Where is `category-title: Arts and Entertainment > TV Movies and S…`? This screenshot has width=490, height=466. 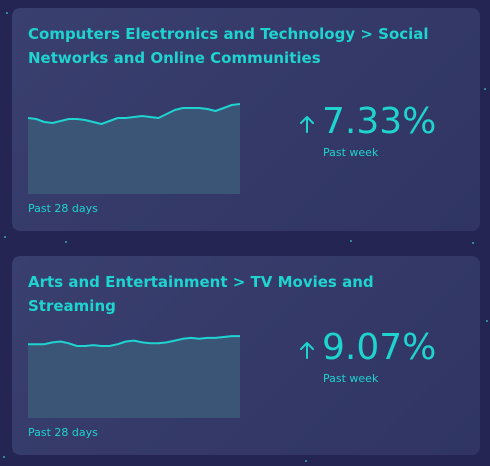 category-title: Arts and Entertainment > TV Movies and S… is located at coordinates (201, 294).